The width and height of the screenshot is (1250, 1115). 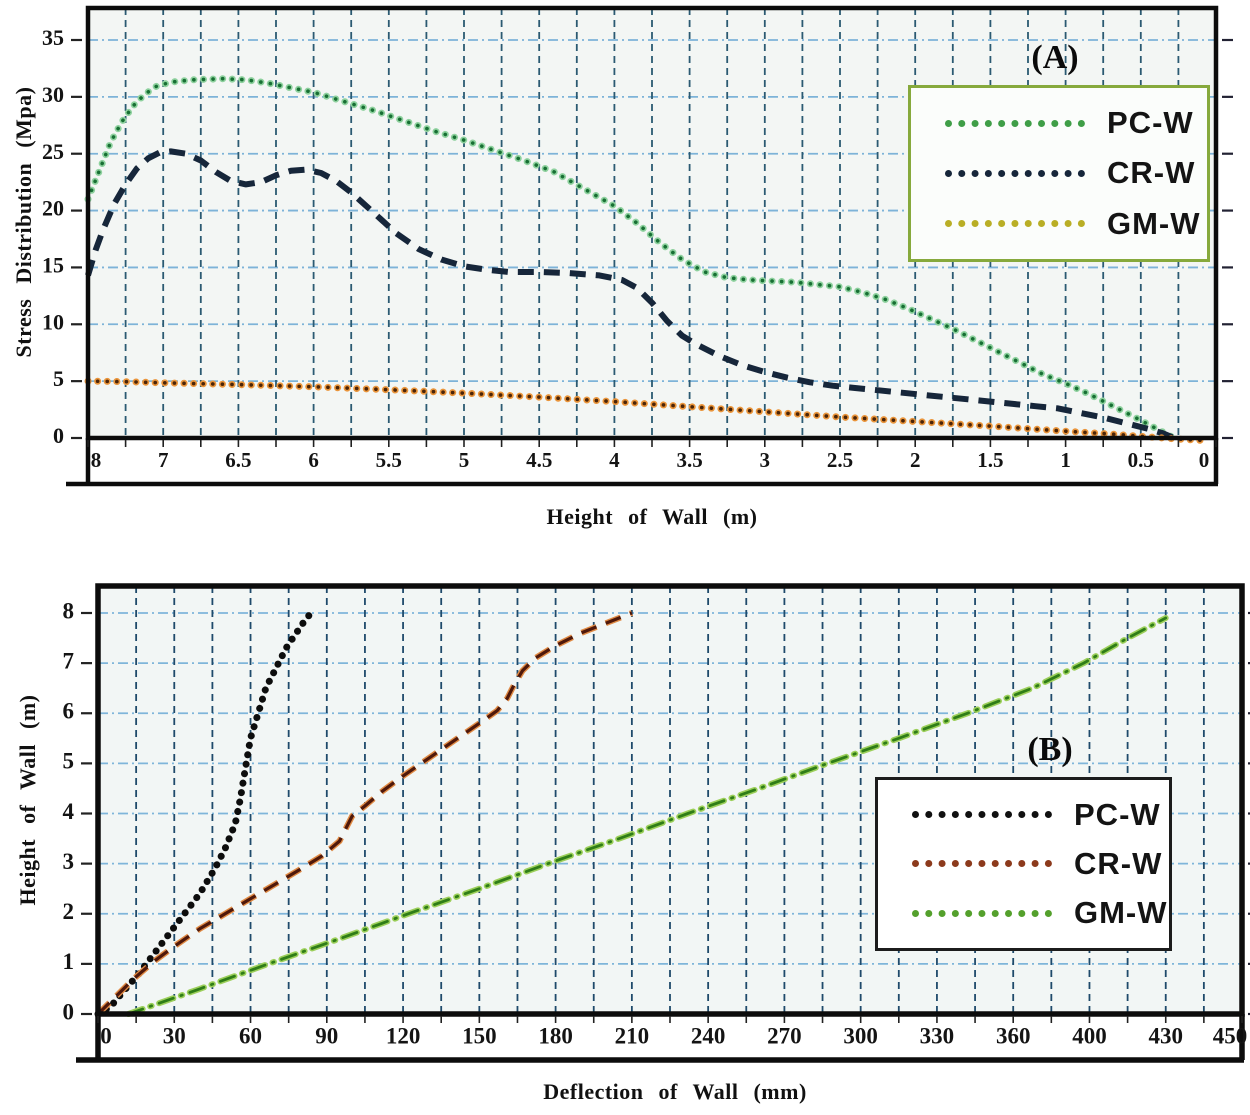 I want to click on y-tick-label: 2, so click(x=69, y=911).